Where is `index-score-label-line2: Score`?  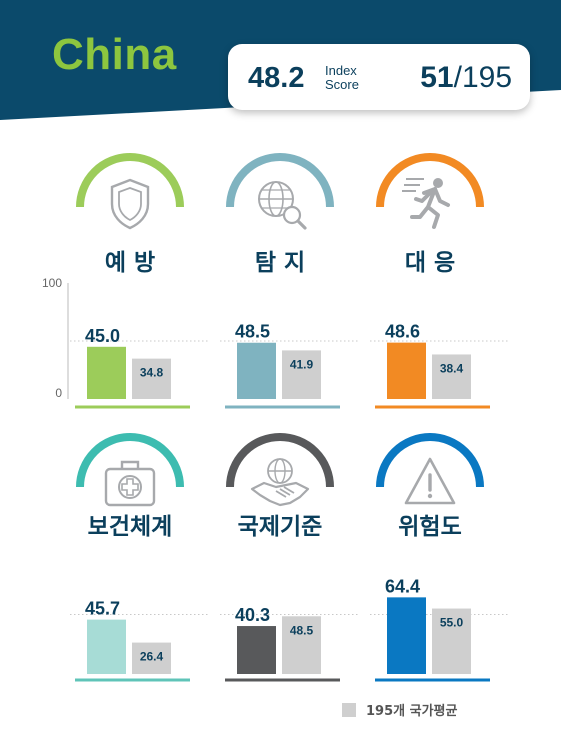
index-score-label-line2: Score is located at coordinates (342, 84).